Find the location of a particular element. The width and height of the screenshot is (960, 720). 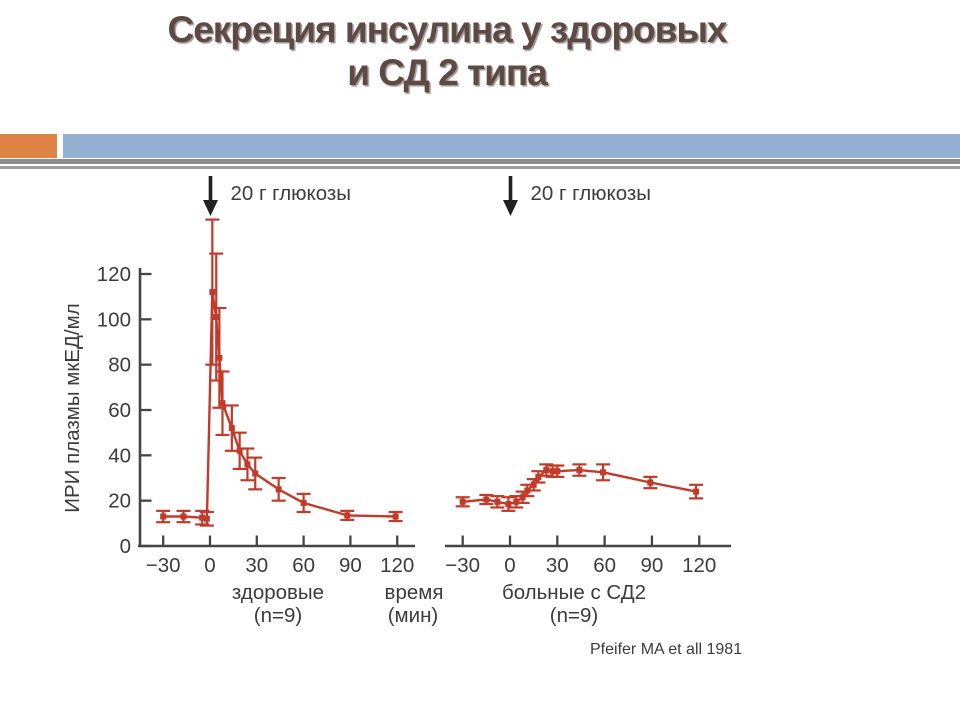

y-tick-label: 20 is located at coordinates (119, 501).